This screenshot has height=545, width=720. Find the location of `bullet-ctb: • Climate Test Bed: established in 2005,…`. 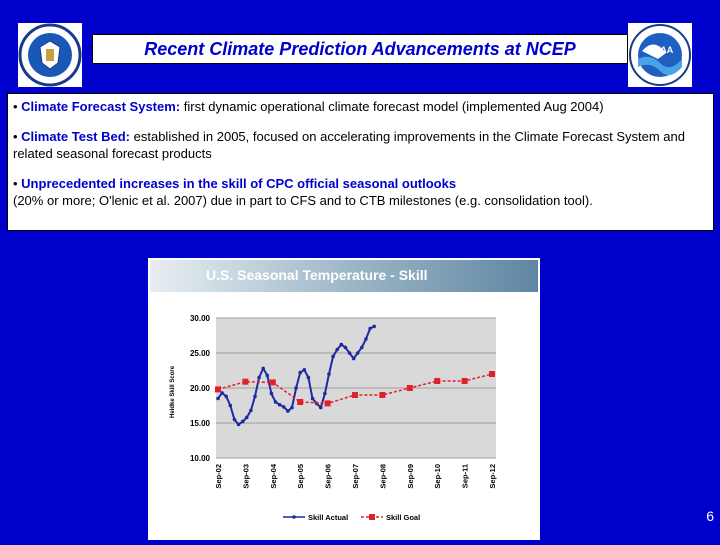

bullet-ctb: • Climate Test Bed: established in 2005,… is located at coordinates (349, 145).